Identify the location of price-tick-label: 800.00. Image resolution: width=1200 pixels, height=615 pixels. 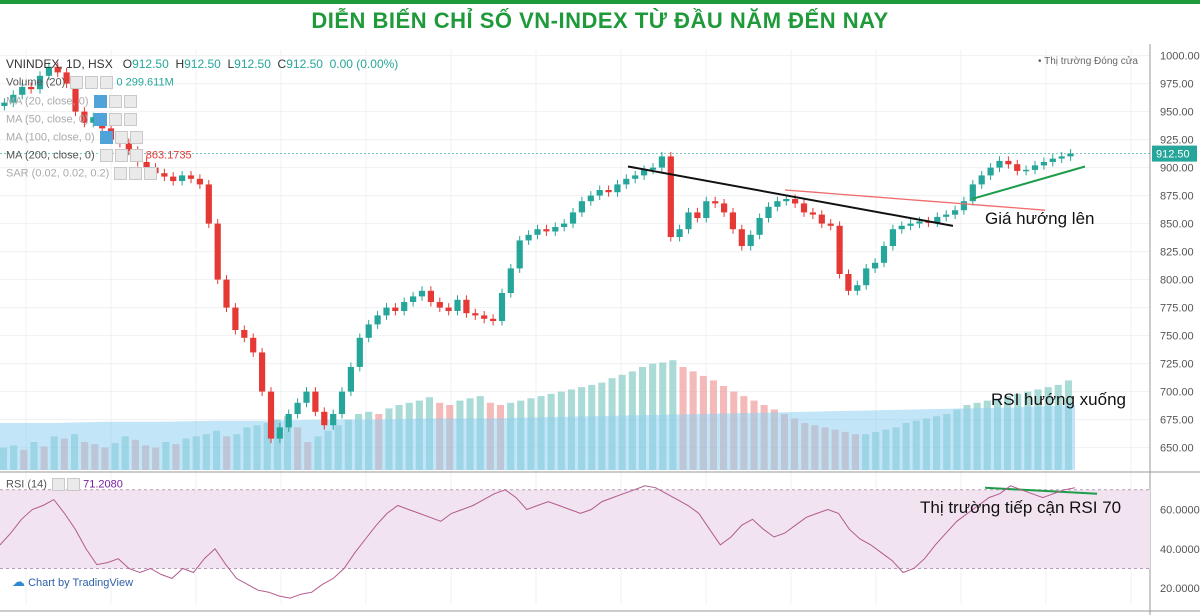
(1177, 281).